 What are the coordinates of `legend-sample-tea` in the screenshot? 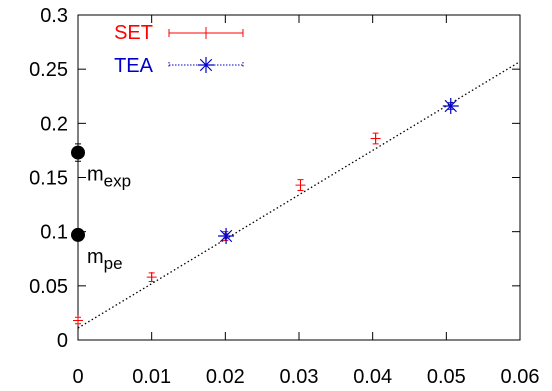 It's located at (206, 65).